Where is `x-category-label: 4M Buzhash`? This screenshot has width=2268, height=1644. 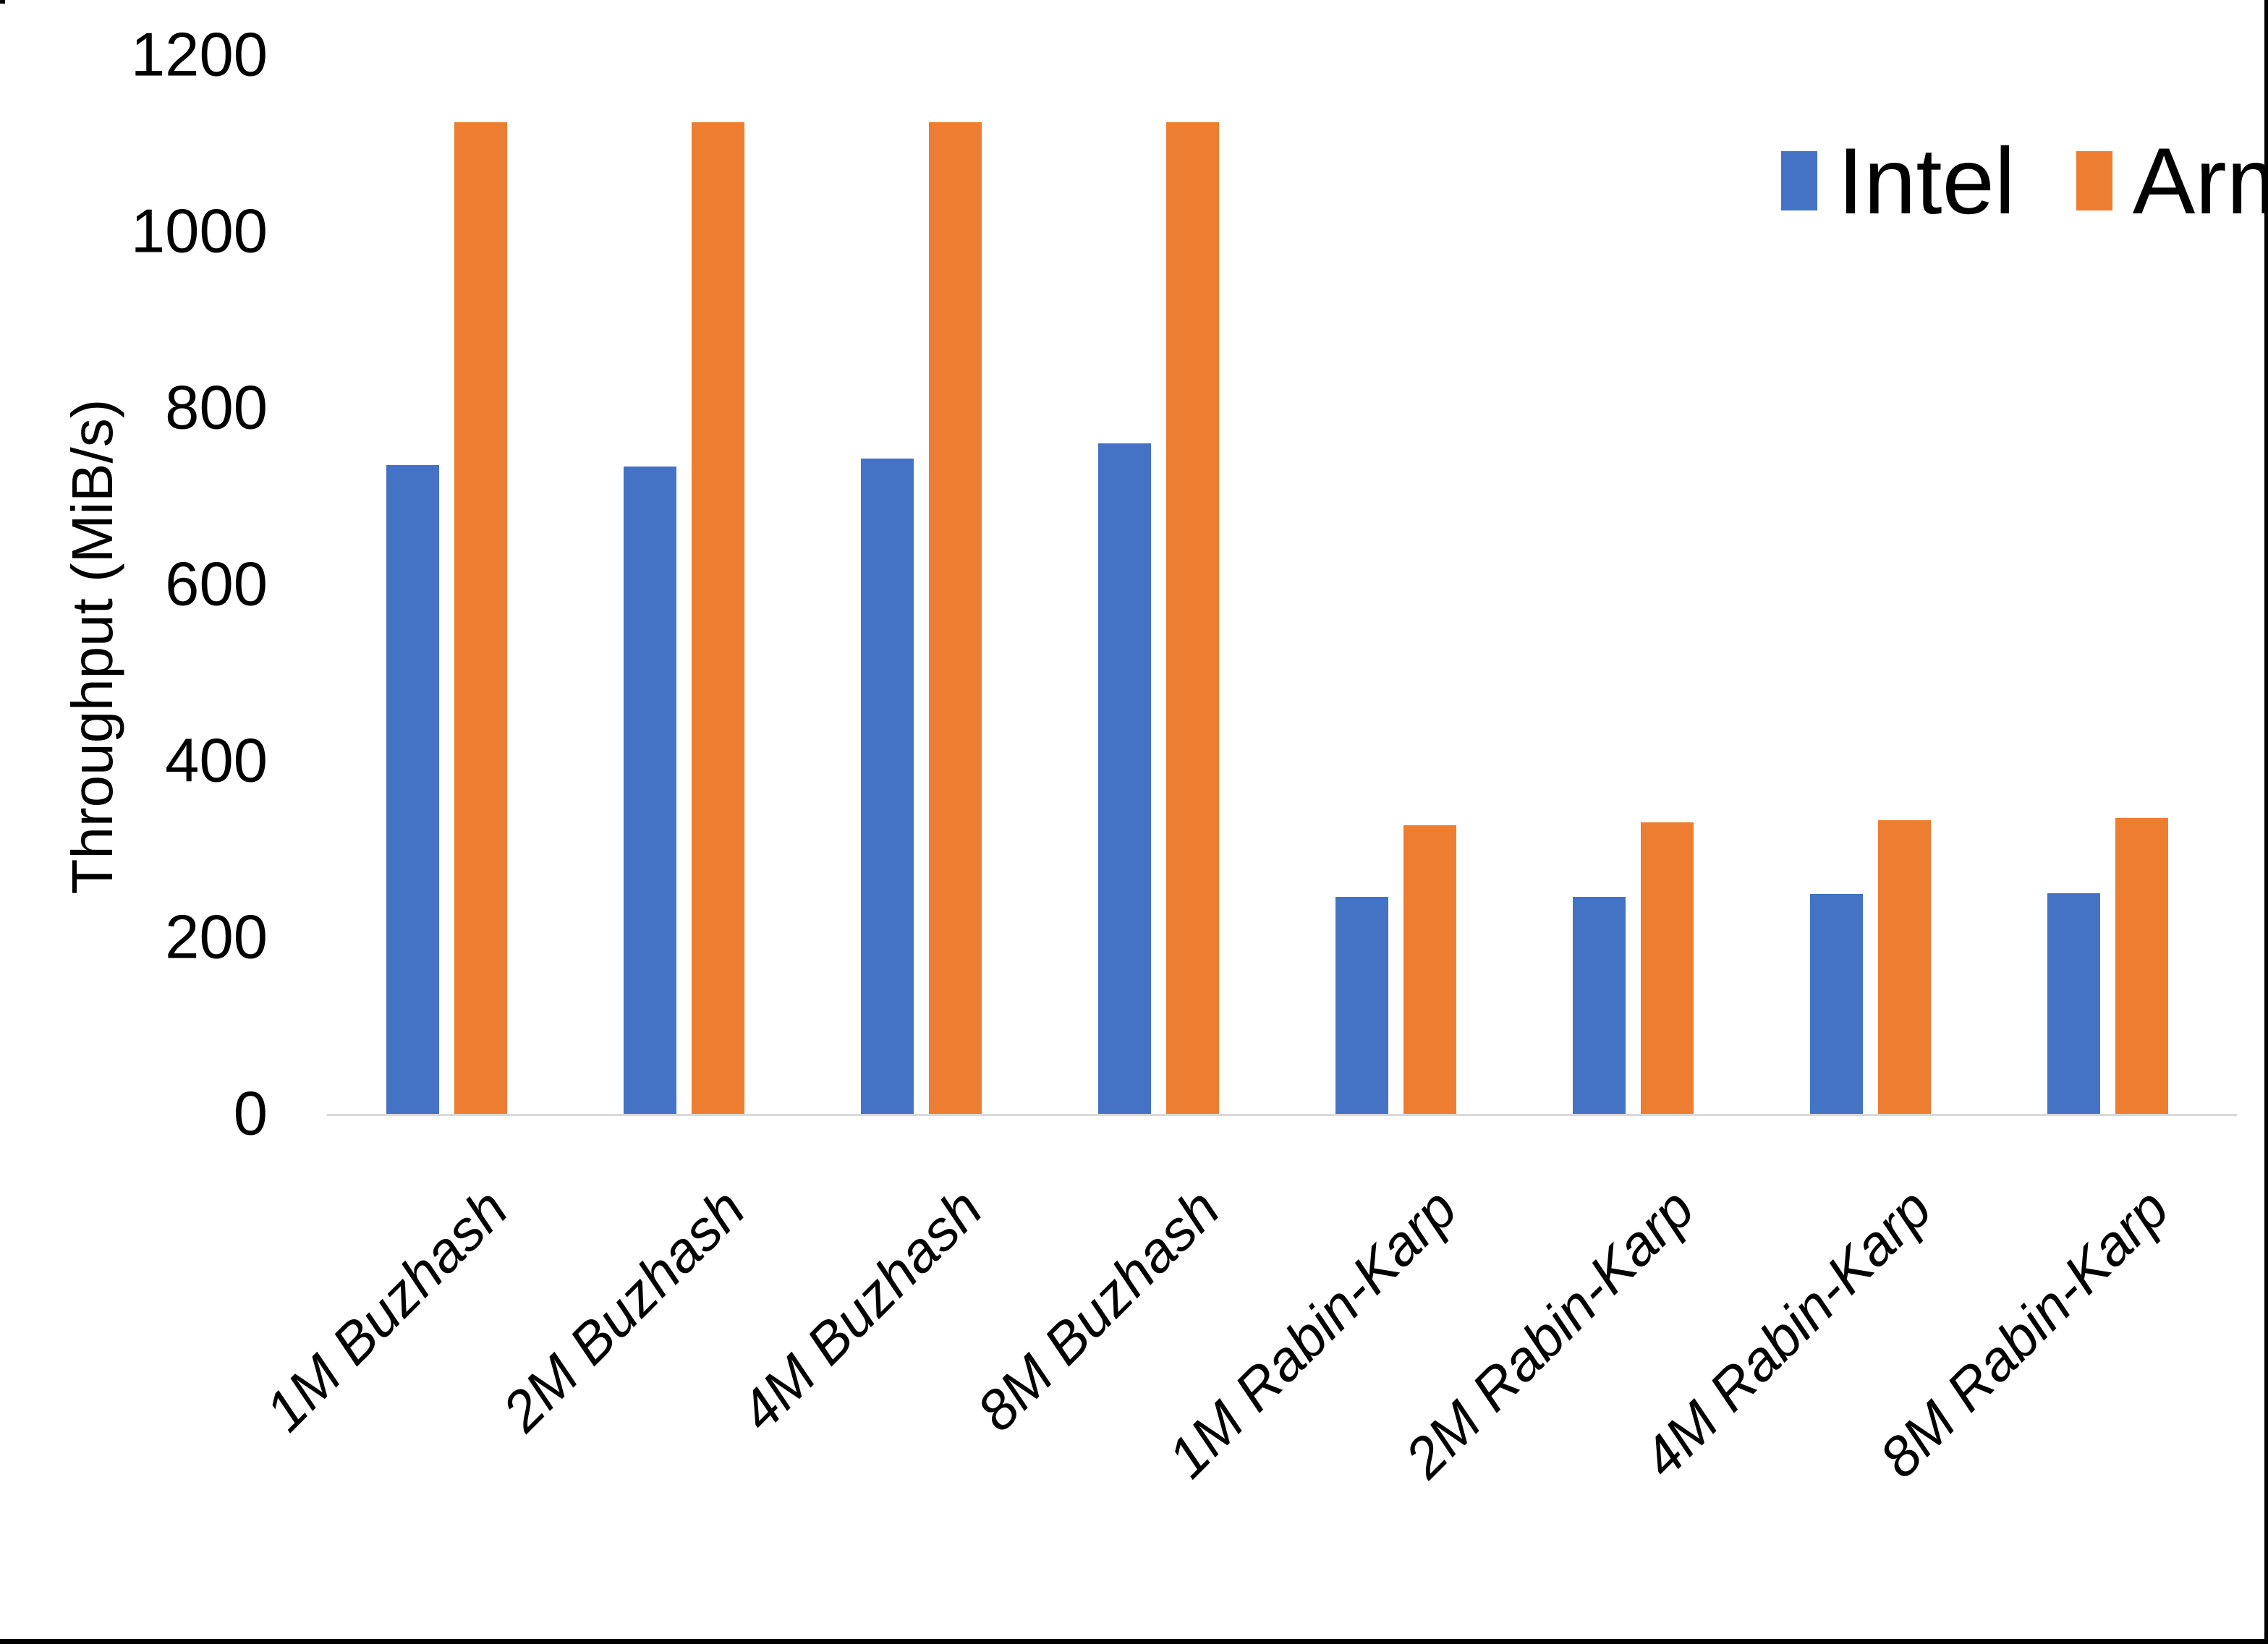 x-category-label: 4M Buzhash is located at coordinates (861, 1310).